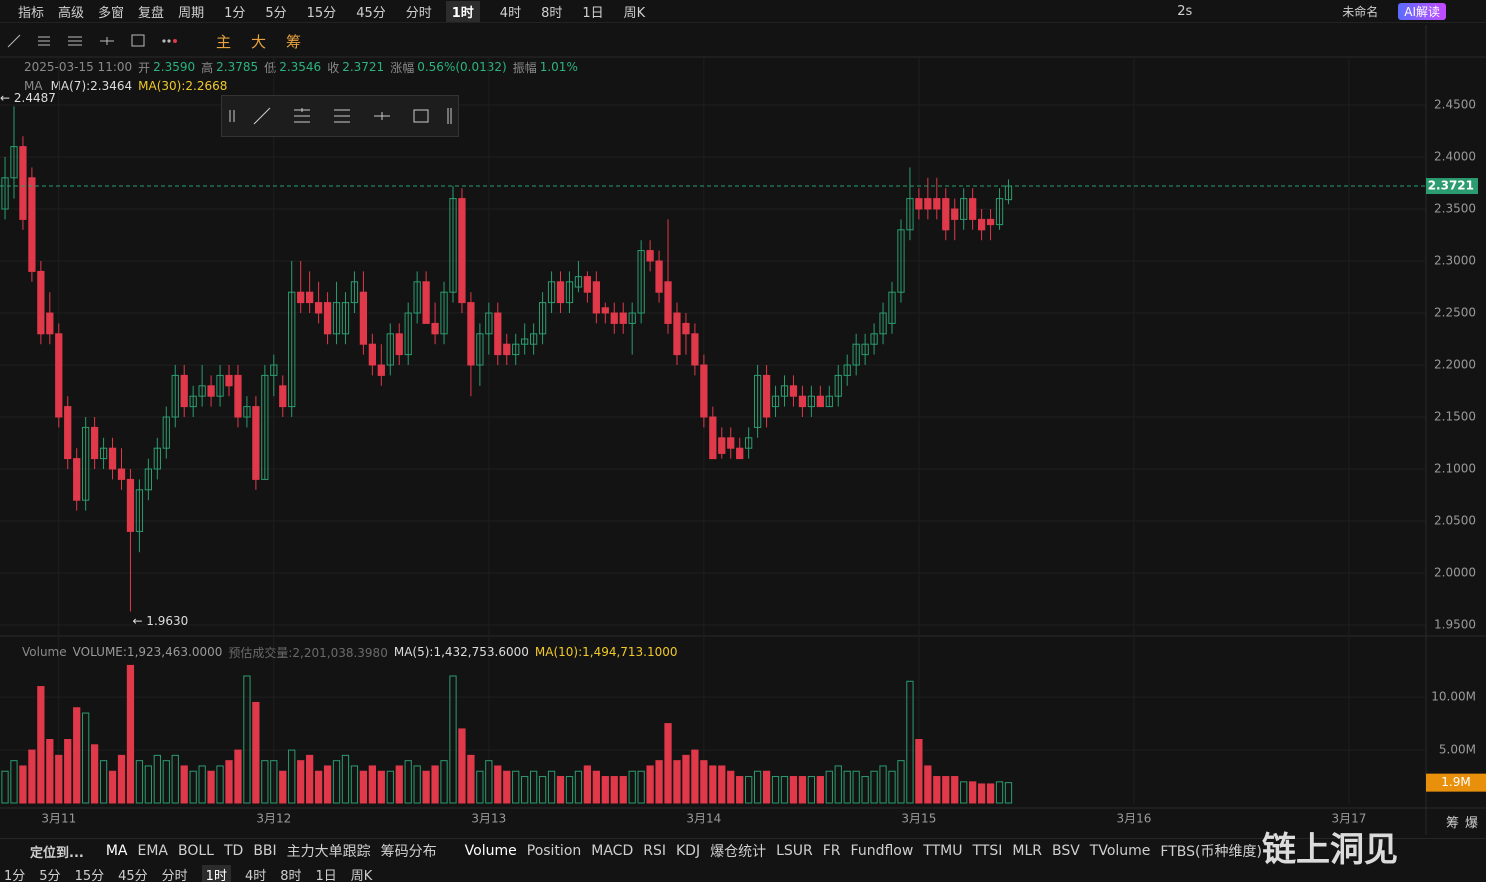 The image size is (1486, 882). Describe the element at coordinates (50, 875) in the screenshot. I see `bottom-interval: 5分` at that location.